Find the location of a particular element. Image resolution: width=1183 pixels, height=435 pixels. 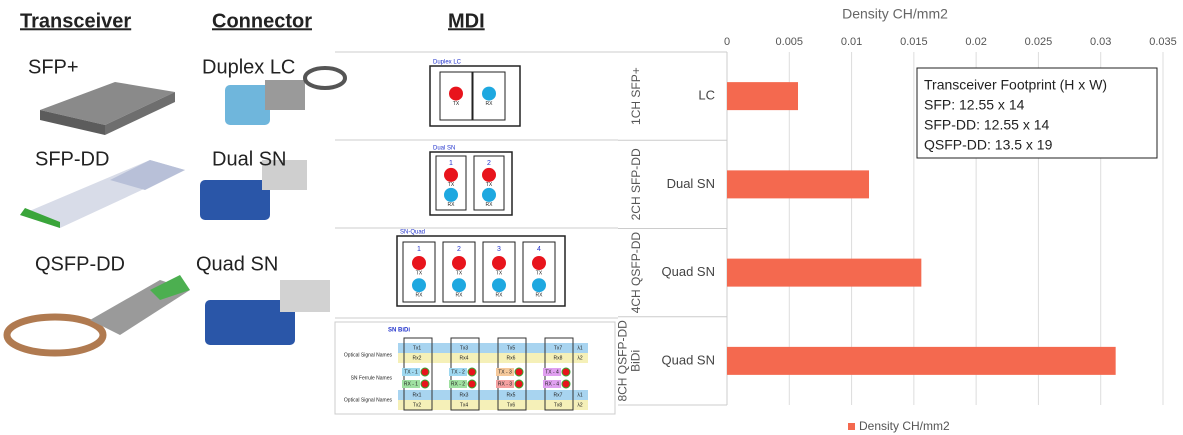

quad-sn-image is located at coordinates (267, 312).